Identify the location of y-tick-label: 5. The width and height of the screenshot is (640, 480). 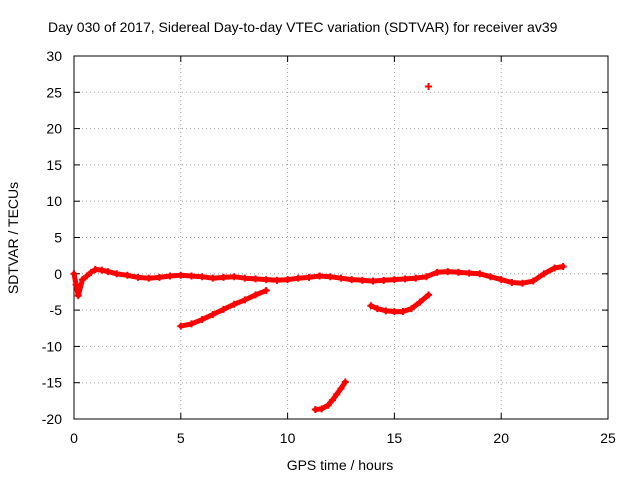
(58, 238).